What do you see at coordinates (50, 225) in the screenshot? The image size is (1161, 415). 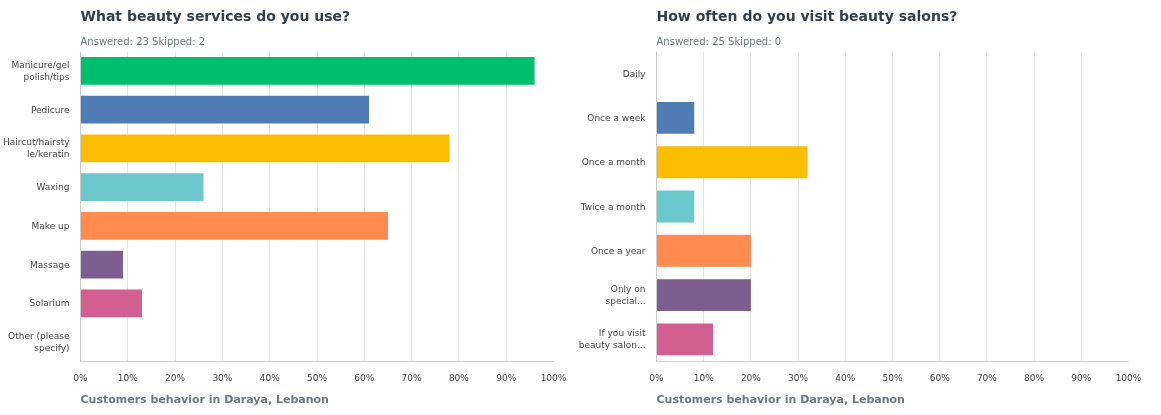 I see `y-tick-label: Make up` at bounding box center [50, 225].